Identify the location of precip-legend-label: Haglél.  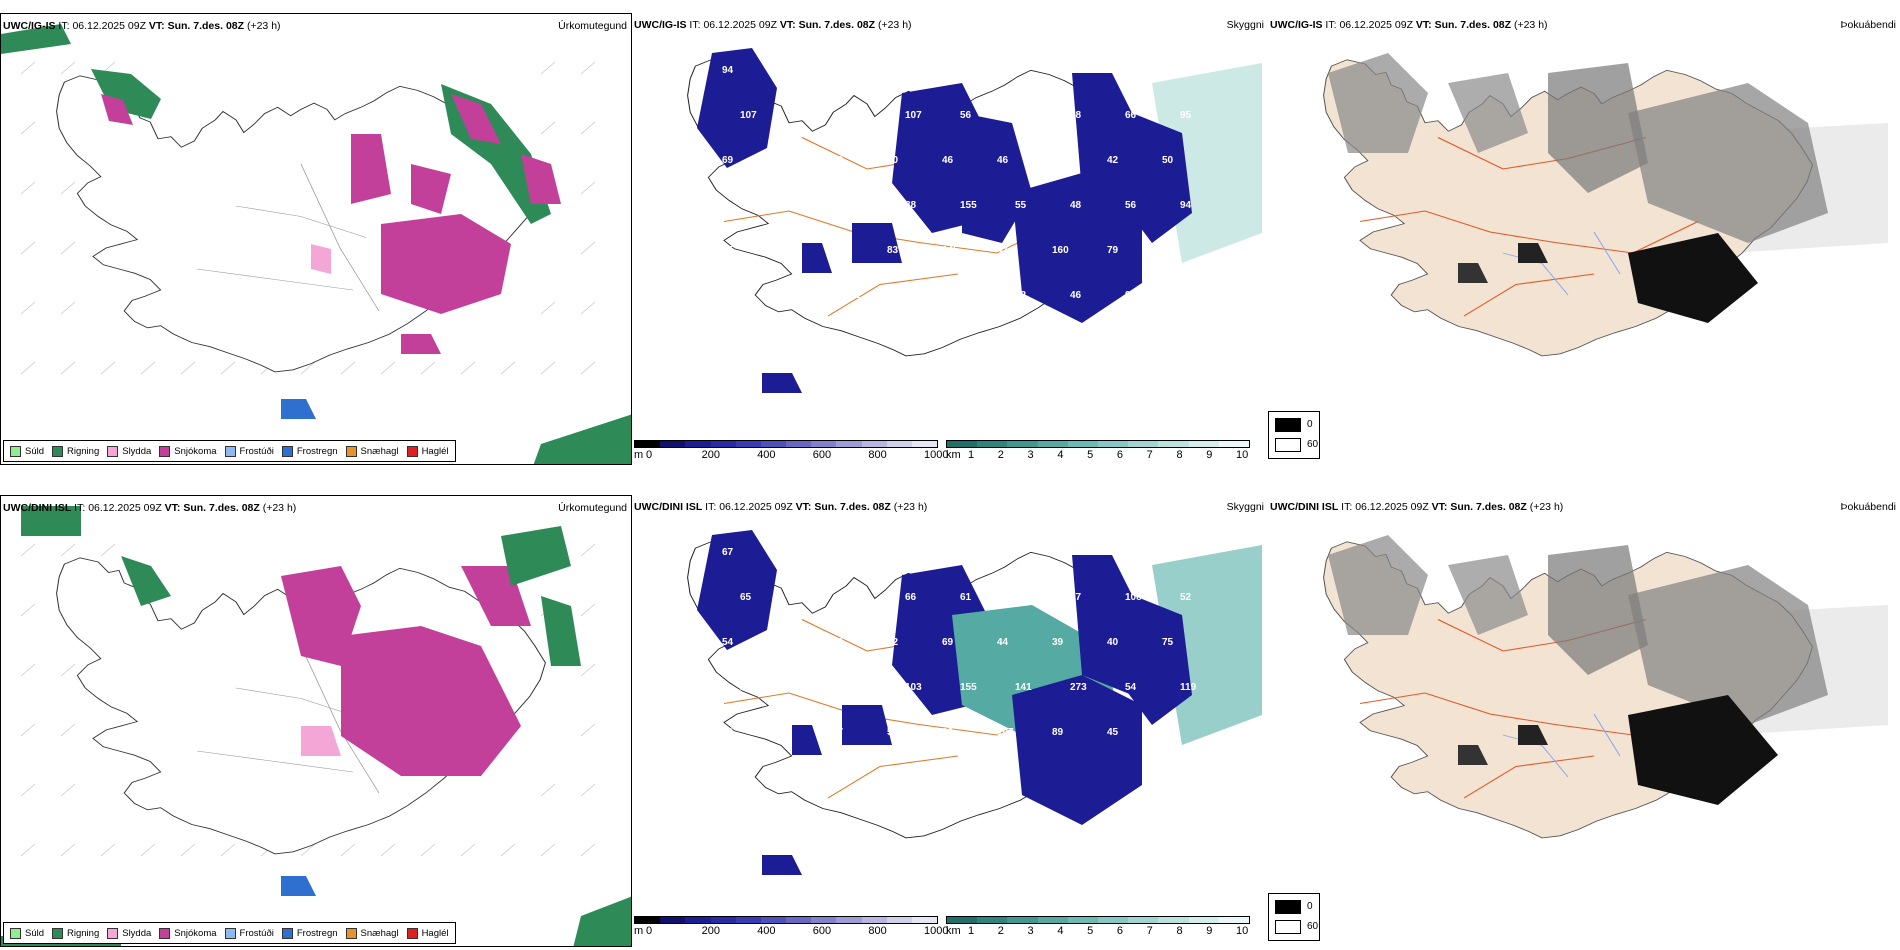
(435, 451).